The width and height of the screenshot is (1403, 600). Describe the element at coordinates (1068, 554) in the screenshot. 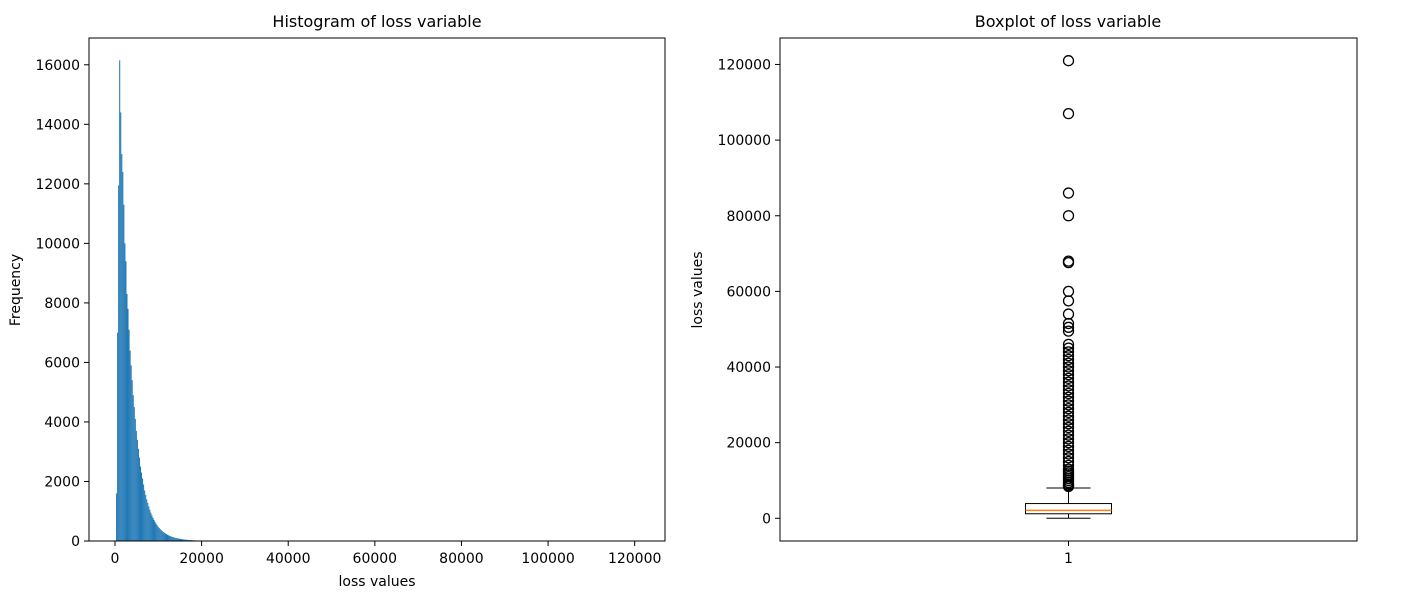

I see `boxplot-x-ticks: 1` at that location.